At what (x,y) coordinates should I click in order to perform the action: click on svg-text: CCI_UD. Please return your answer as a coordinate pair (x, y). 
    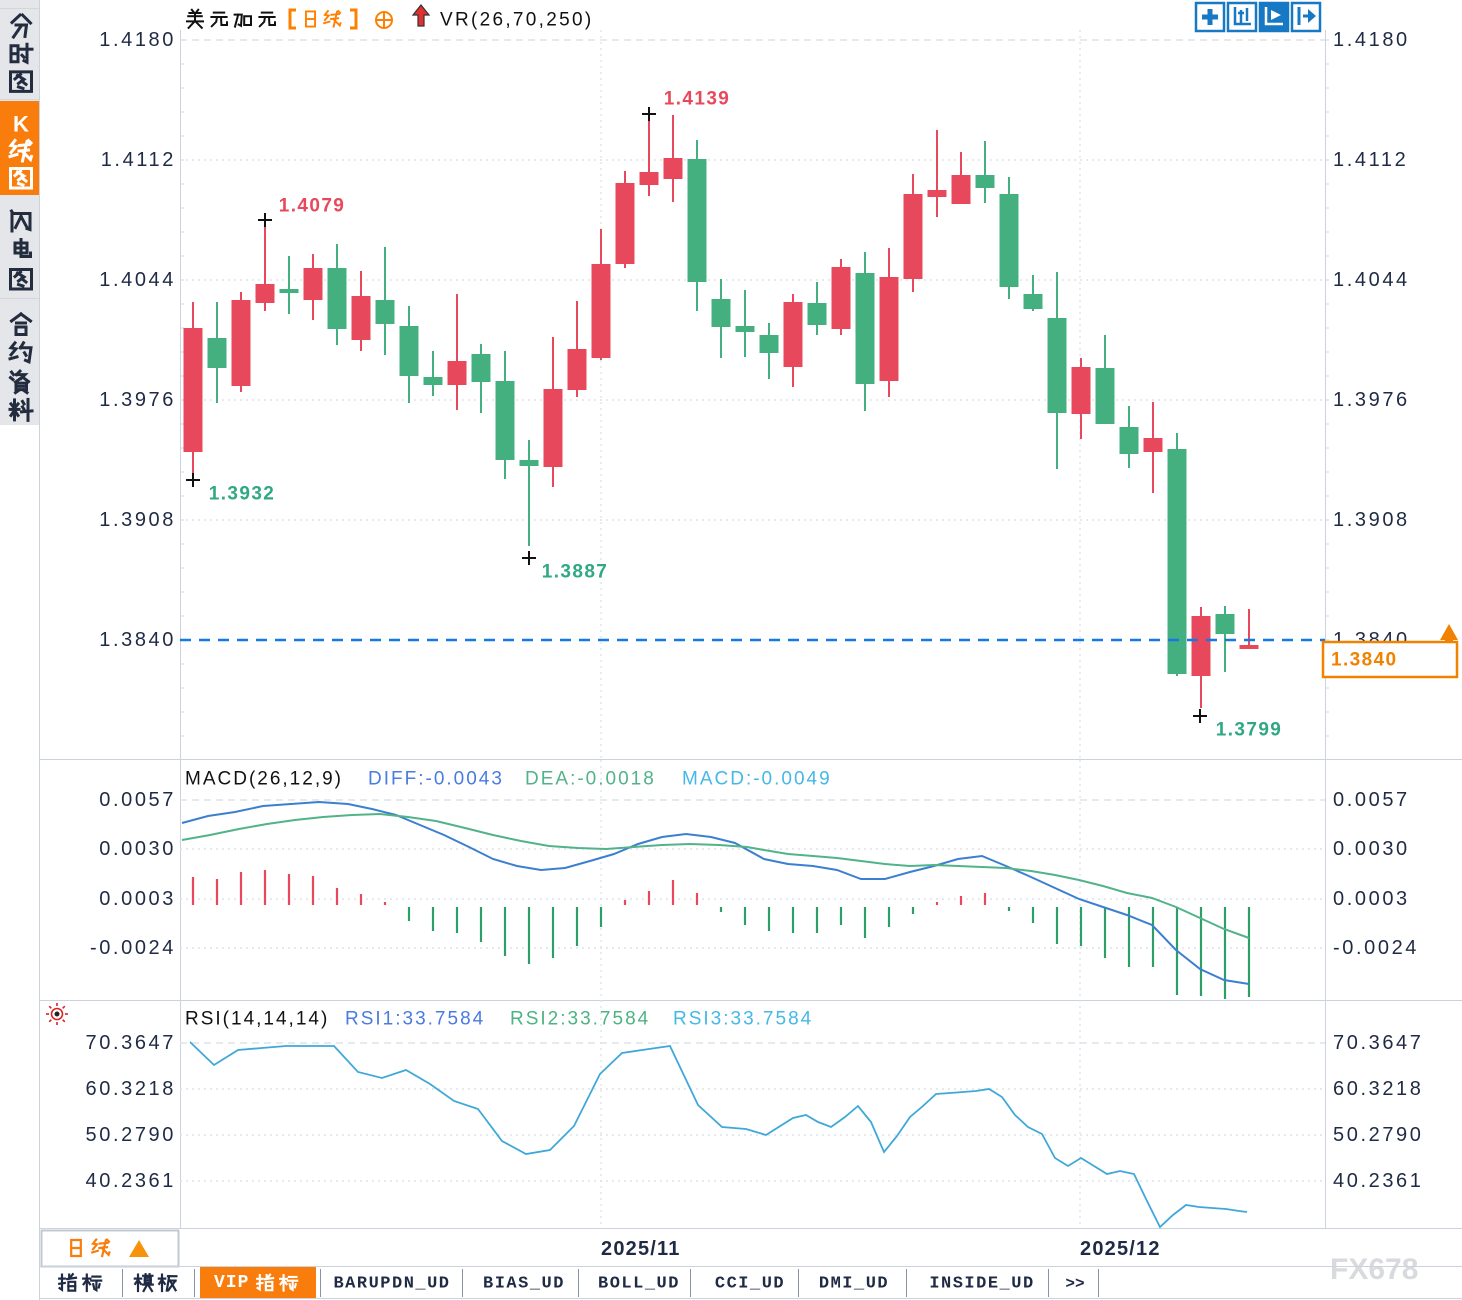
    Looking at the image, I should click on (750, 1284).